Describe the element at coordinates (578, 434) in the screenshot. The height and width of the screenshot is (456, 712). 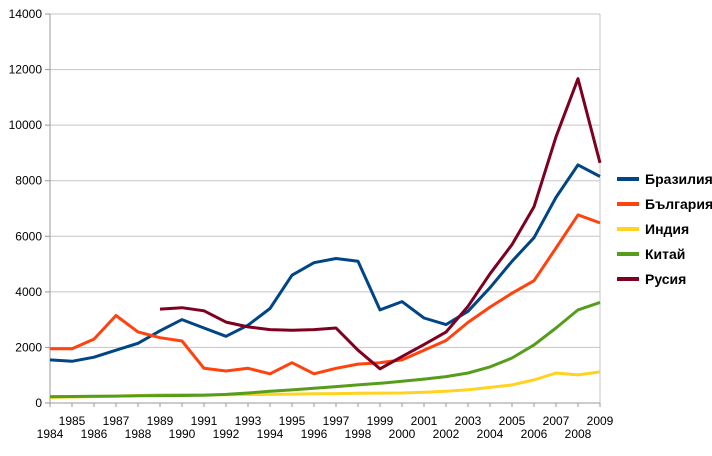
I see `x-tick-label: 2008` at that location.